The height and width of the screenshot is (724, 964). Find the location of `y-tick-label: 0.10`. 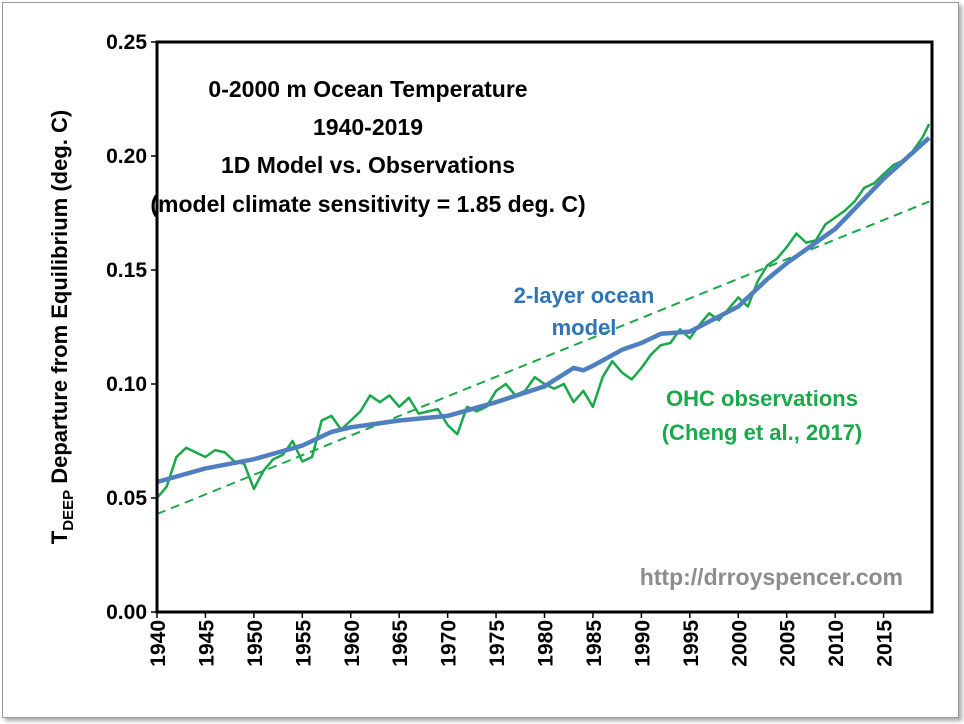

y-tick-label: 0.10 is located at coordinates (126, 384).